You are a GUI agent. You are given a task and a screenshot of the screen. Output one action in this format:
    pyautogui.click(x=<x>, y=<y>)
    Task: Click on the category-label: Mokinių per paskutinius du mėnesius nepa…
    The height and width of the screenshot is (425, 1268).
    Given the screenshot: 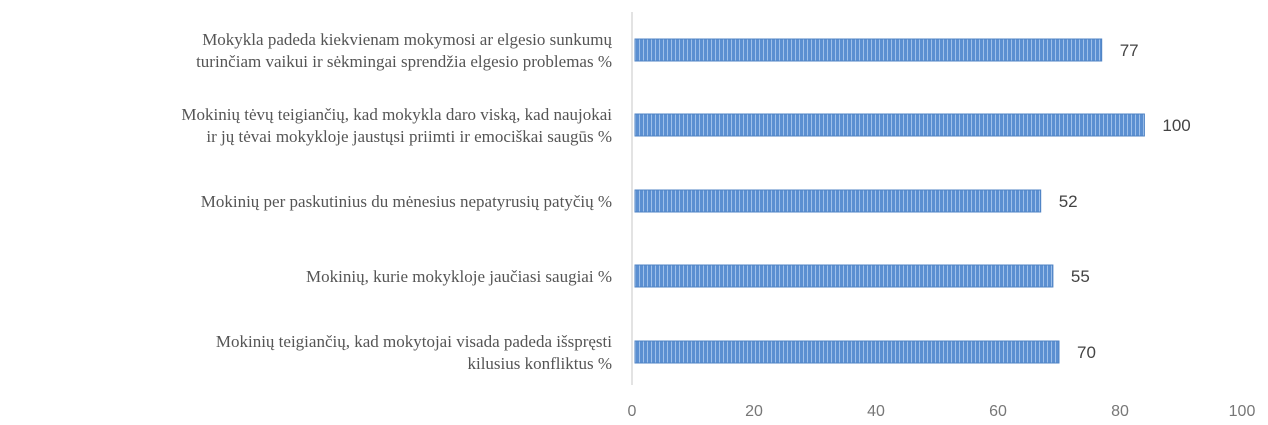 What is the action you would take?
    pyautogui.click(x=406, y=201)
    